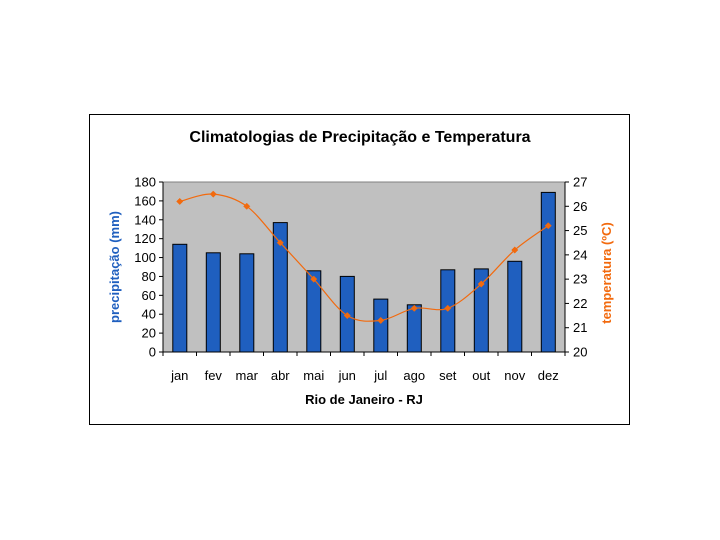  Describe the element at coordinates (313, 375) in the screenshot. I see `x-tick-label-mai: mai` at that location.